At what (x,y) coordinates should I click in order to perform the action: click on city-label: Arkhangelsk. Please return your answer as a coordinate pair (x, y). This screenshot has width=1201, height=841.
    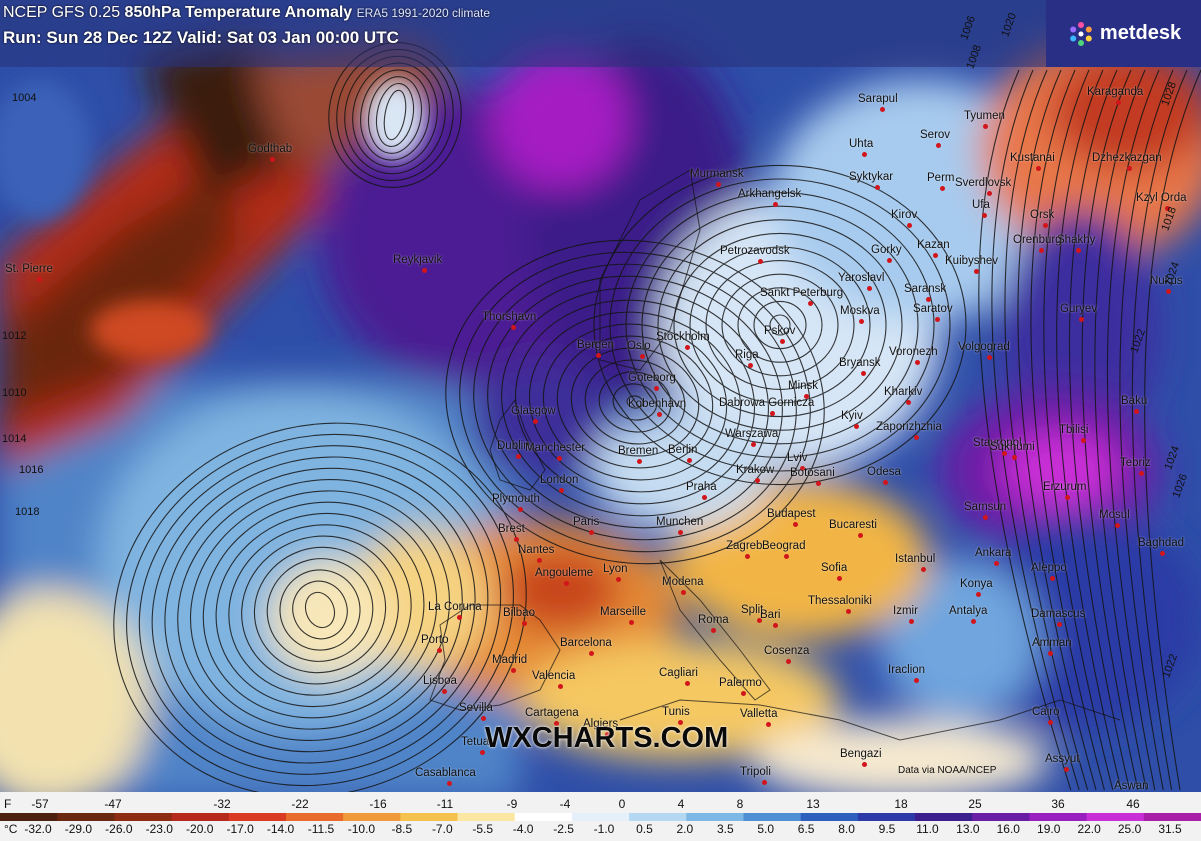
    Looking at the image, I should click on (770, 194).